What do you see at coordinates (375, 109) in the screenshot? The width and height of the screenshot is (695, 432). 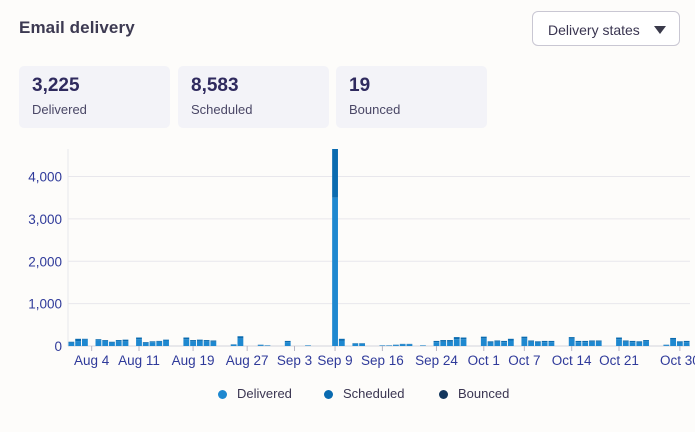 I see `stat-label: Bounced` at bounding box center [375, 109].